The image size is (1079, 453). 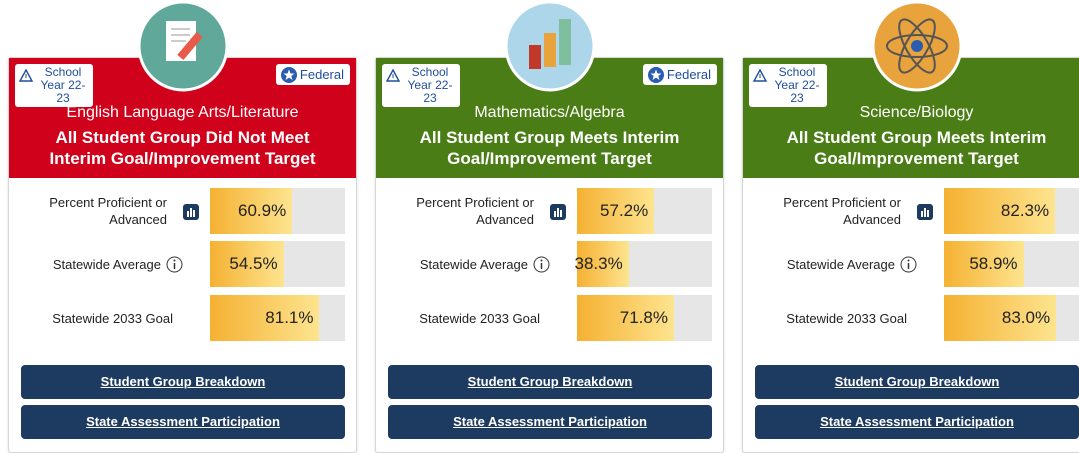 I want to click on bar-track: 82.3%, so click(x=1011, y=211).